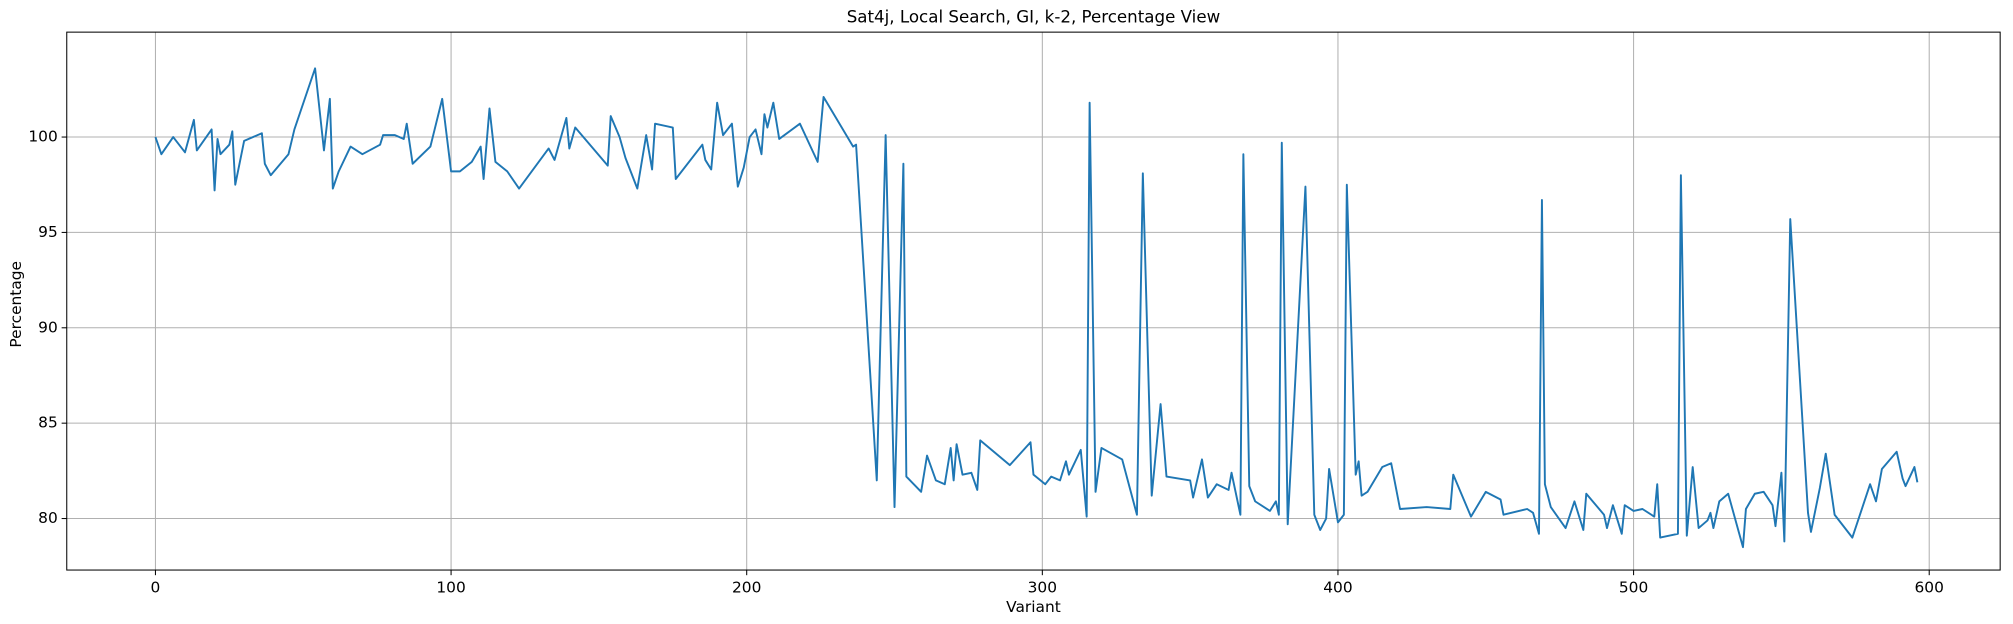 This screenshot has height=624, width=2013. I want to click on x-tick-label: 600, so click(1929, 588).